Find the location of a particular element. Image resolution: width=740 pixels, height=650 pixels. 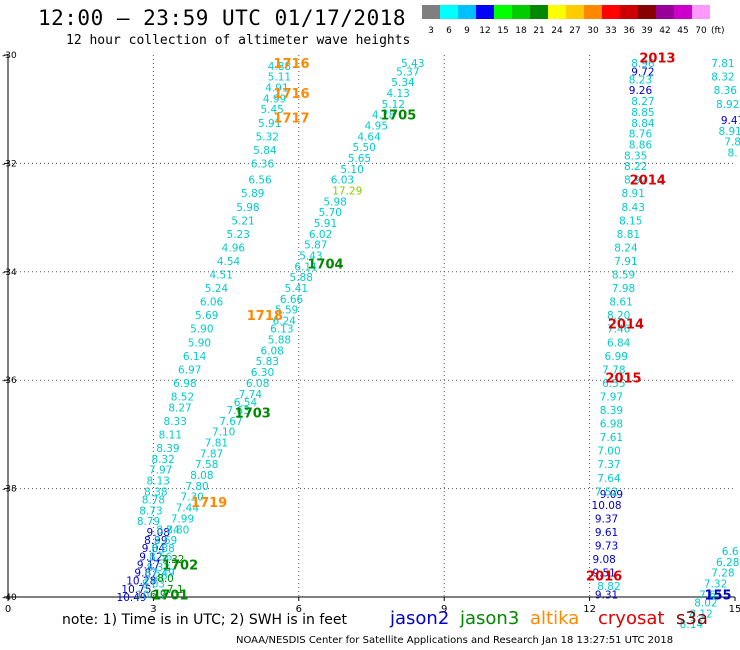

data-point: 6.02 is located at coordinates (320, 235).